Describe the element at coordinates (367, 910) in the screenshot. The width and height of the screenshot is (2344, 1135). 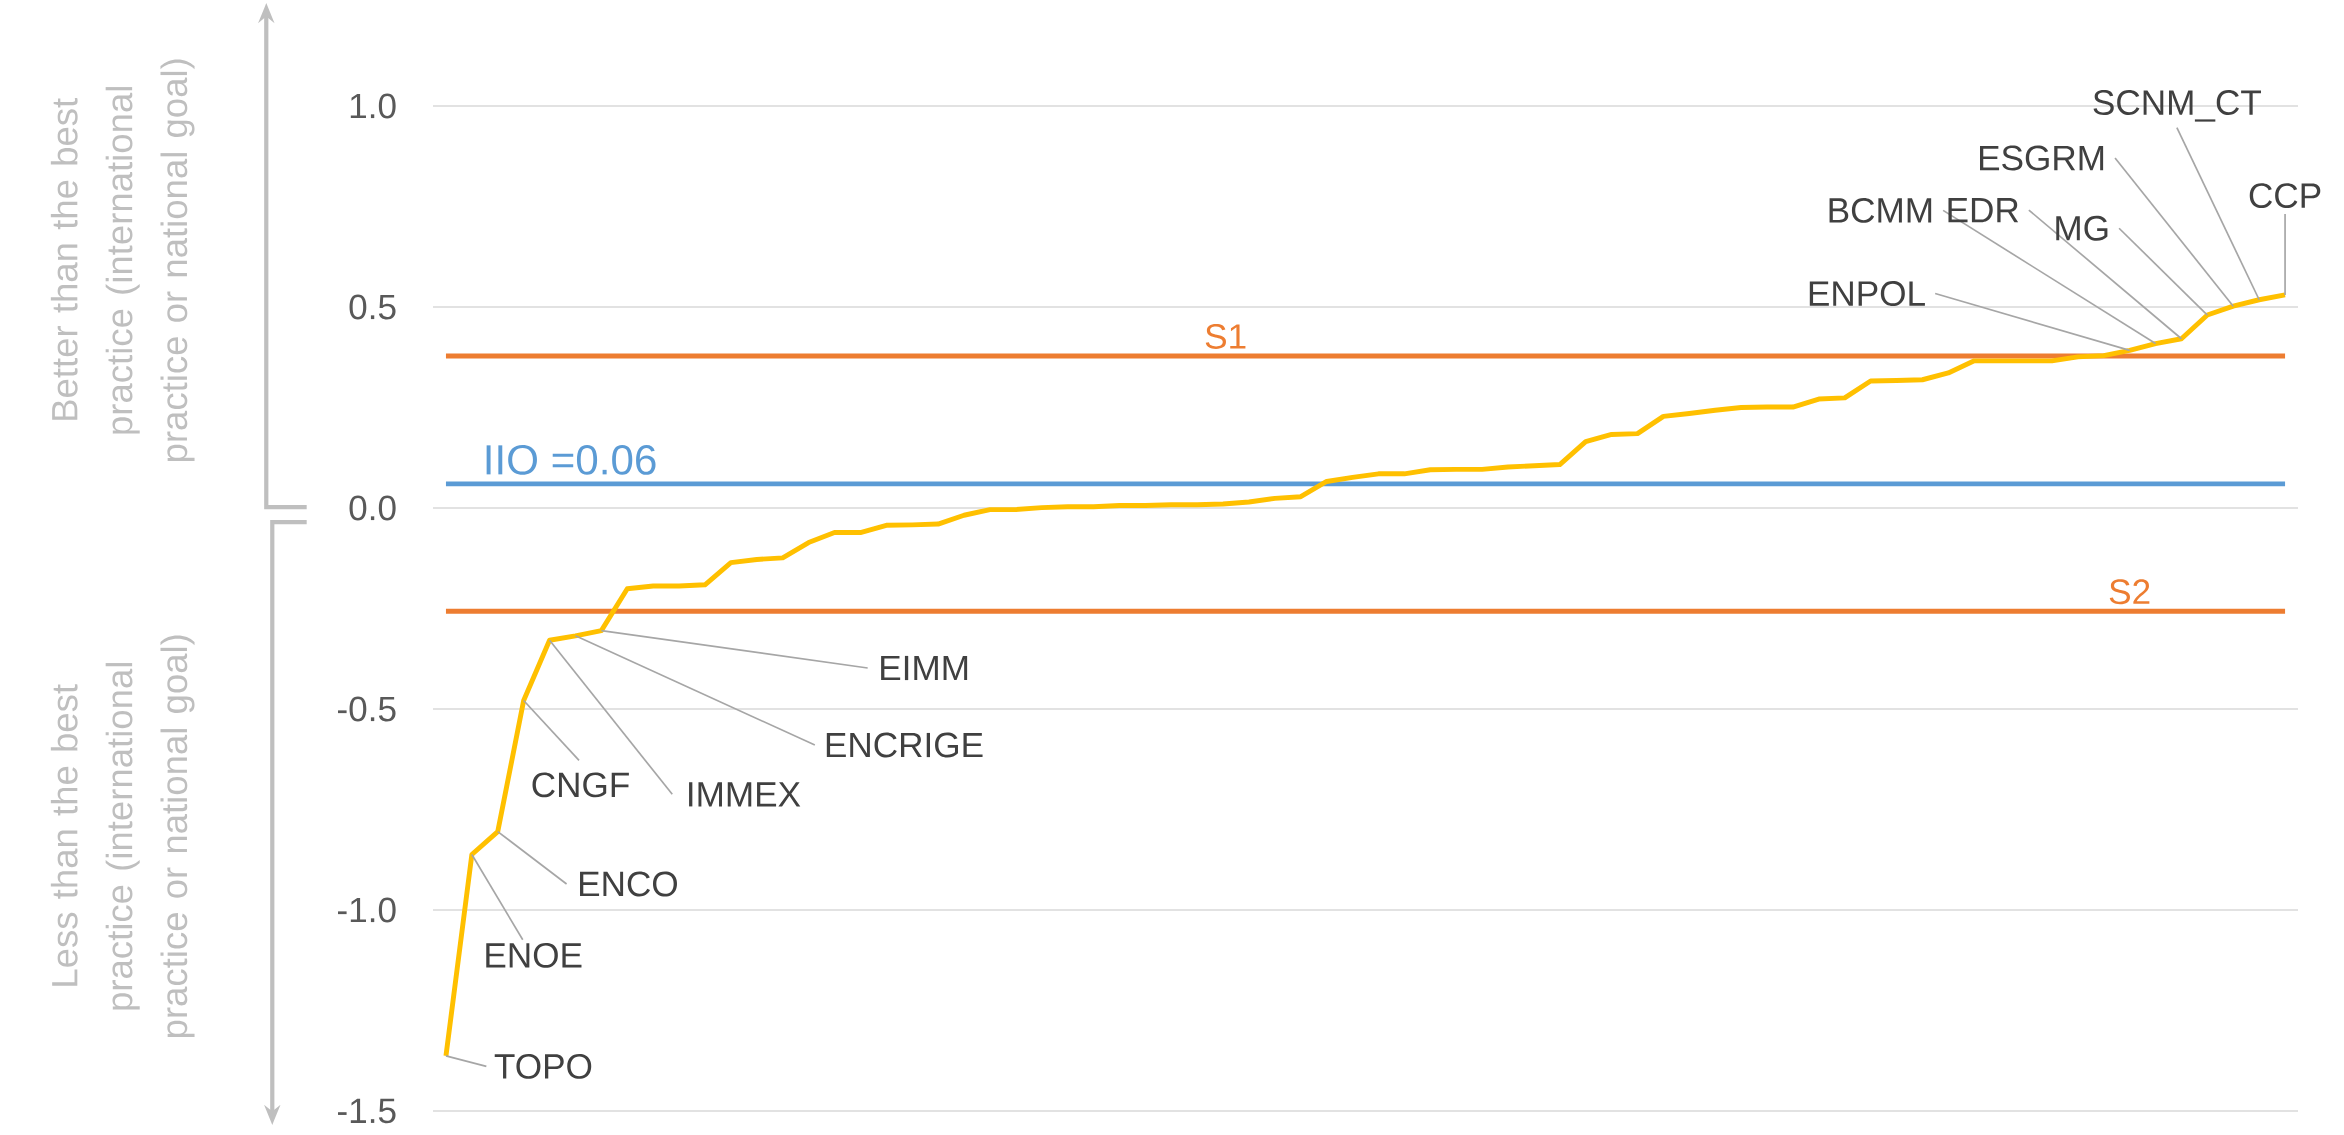
I see `y-tick-label: -1.0` at that location.